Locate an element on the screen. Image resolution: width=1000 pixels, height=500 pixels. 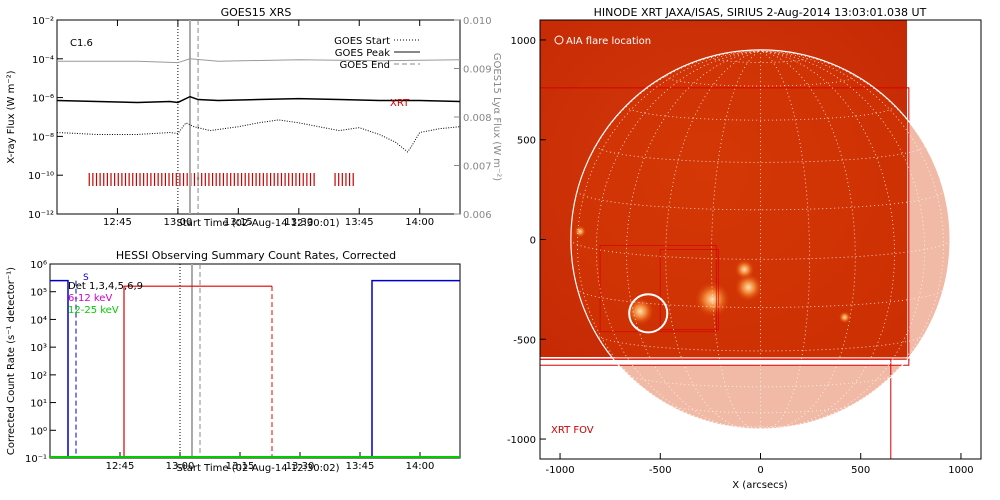
hessi-ytick-label: 10⁰ is located at coordinates (38, 431).